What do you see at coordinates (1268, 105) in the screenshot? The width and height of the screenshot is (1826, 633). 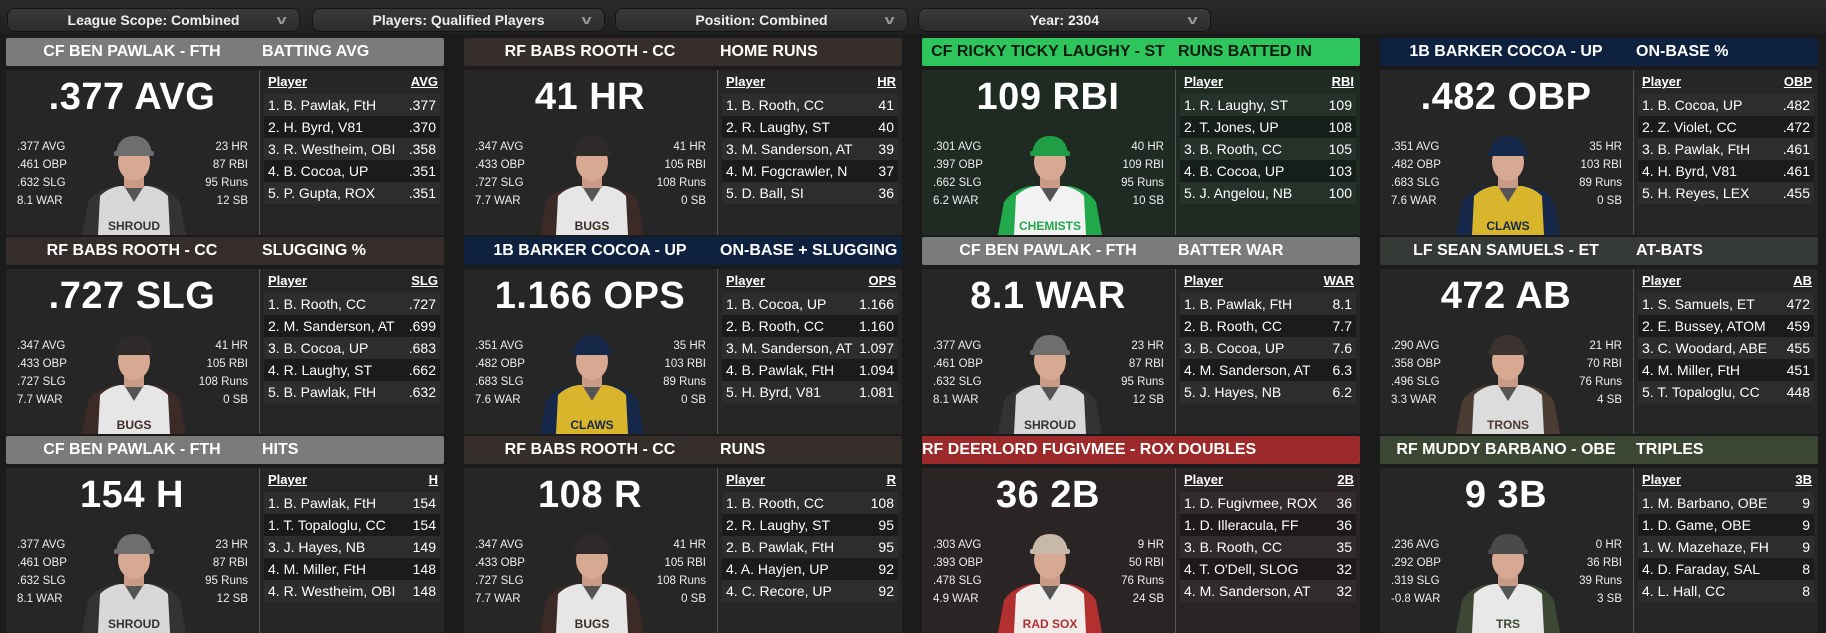 I see `table-row: 1. R. Laughy, ST 109` at bounding box center [1268, 105].